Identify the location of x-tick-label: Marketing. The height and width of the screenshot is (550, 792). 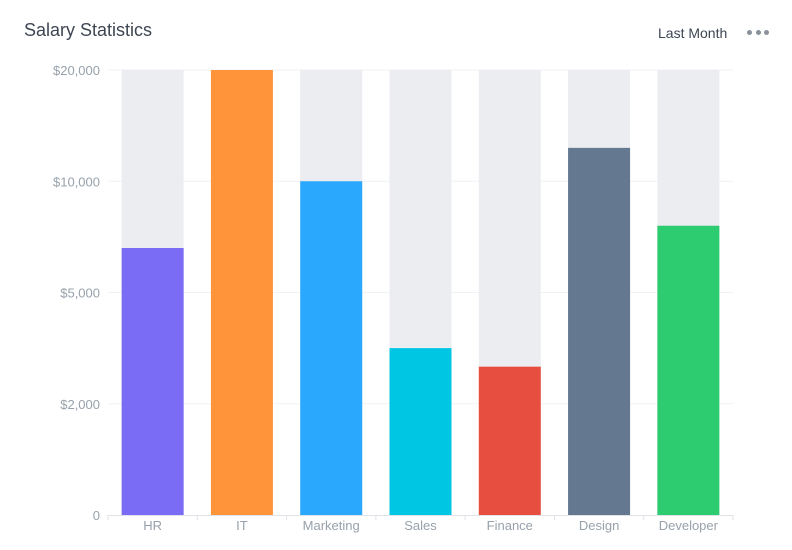
(331, 525).